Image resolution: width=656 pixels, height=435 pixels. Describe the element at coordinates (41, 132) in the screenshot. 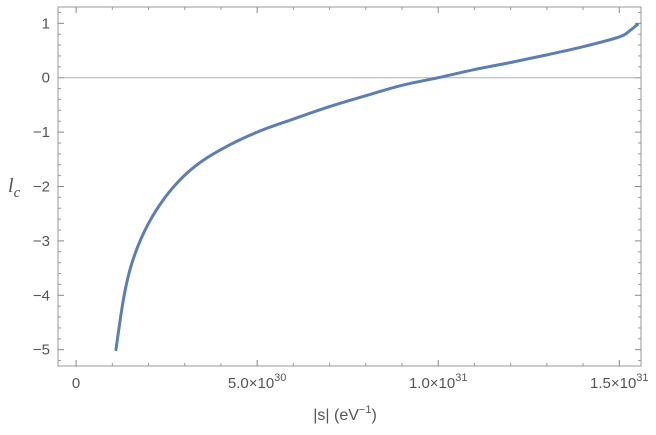

I see `y-tick-label: −1` at that location.